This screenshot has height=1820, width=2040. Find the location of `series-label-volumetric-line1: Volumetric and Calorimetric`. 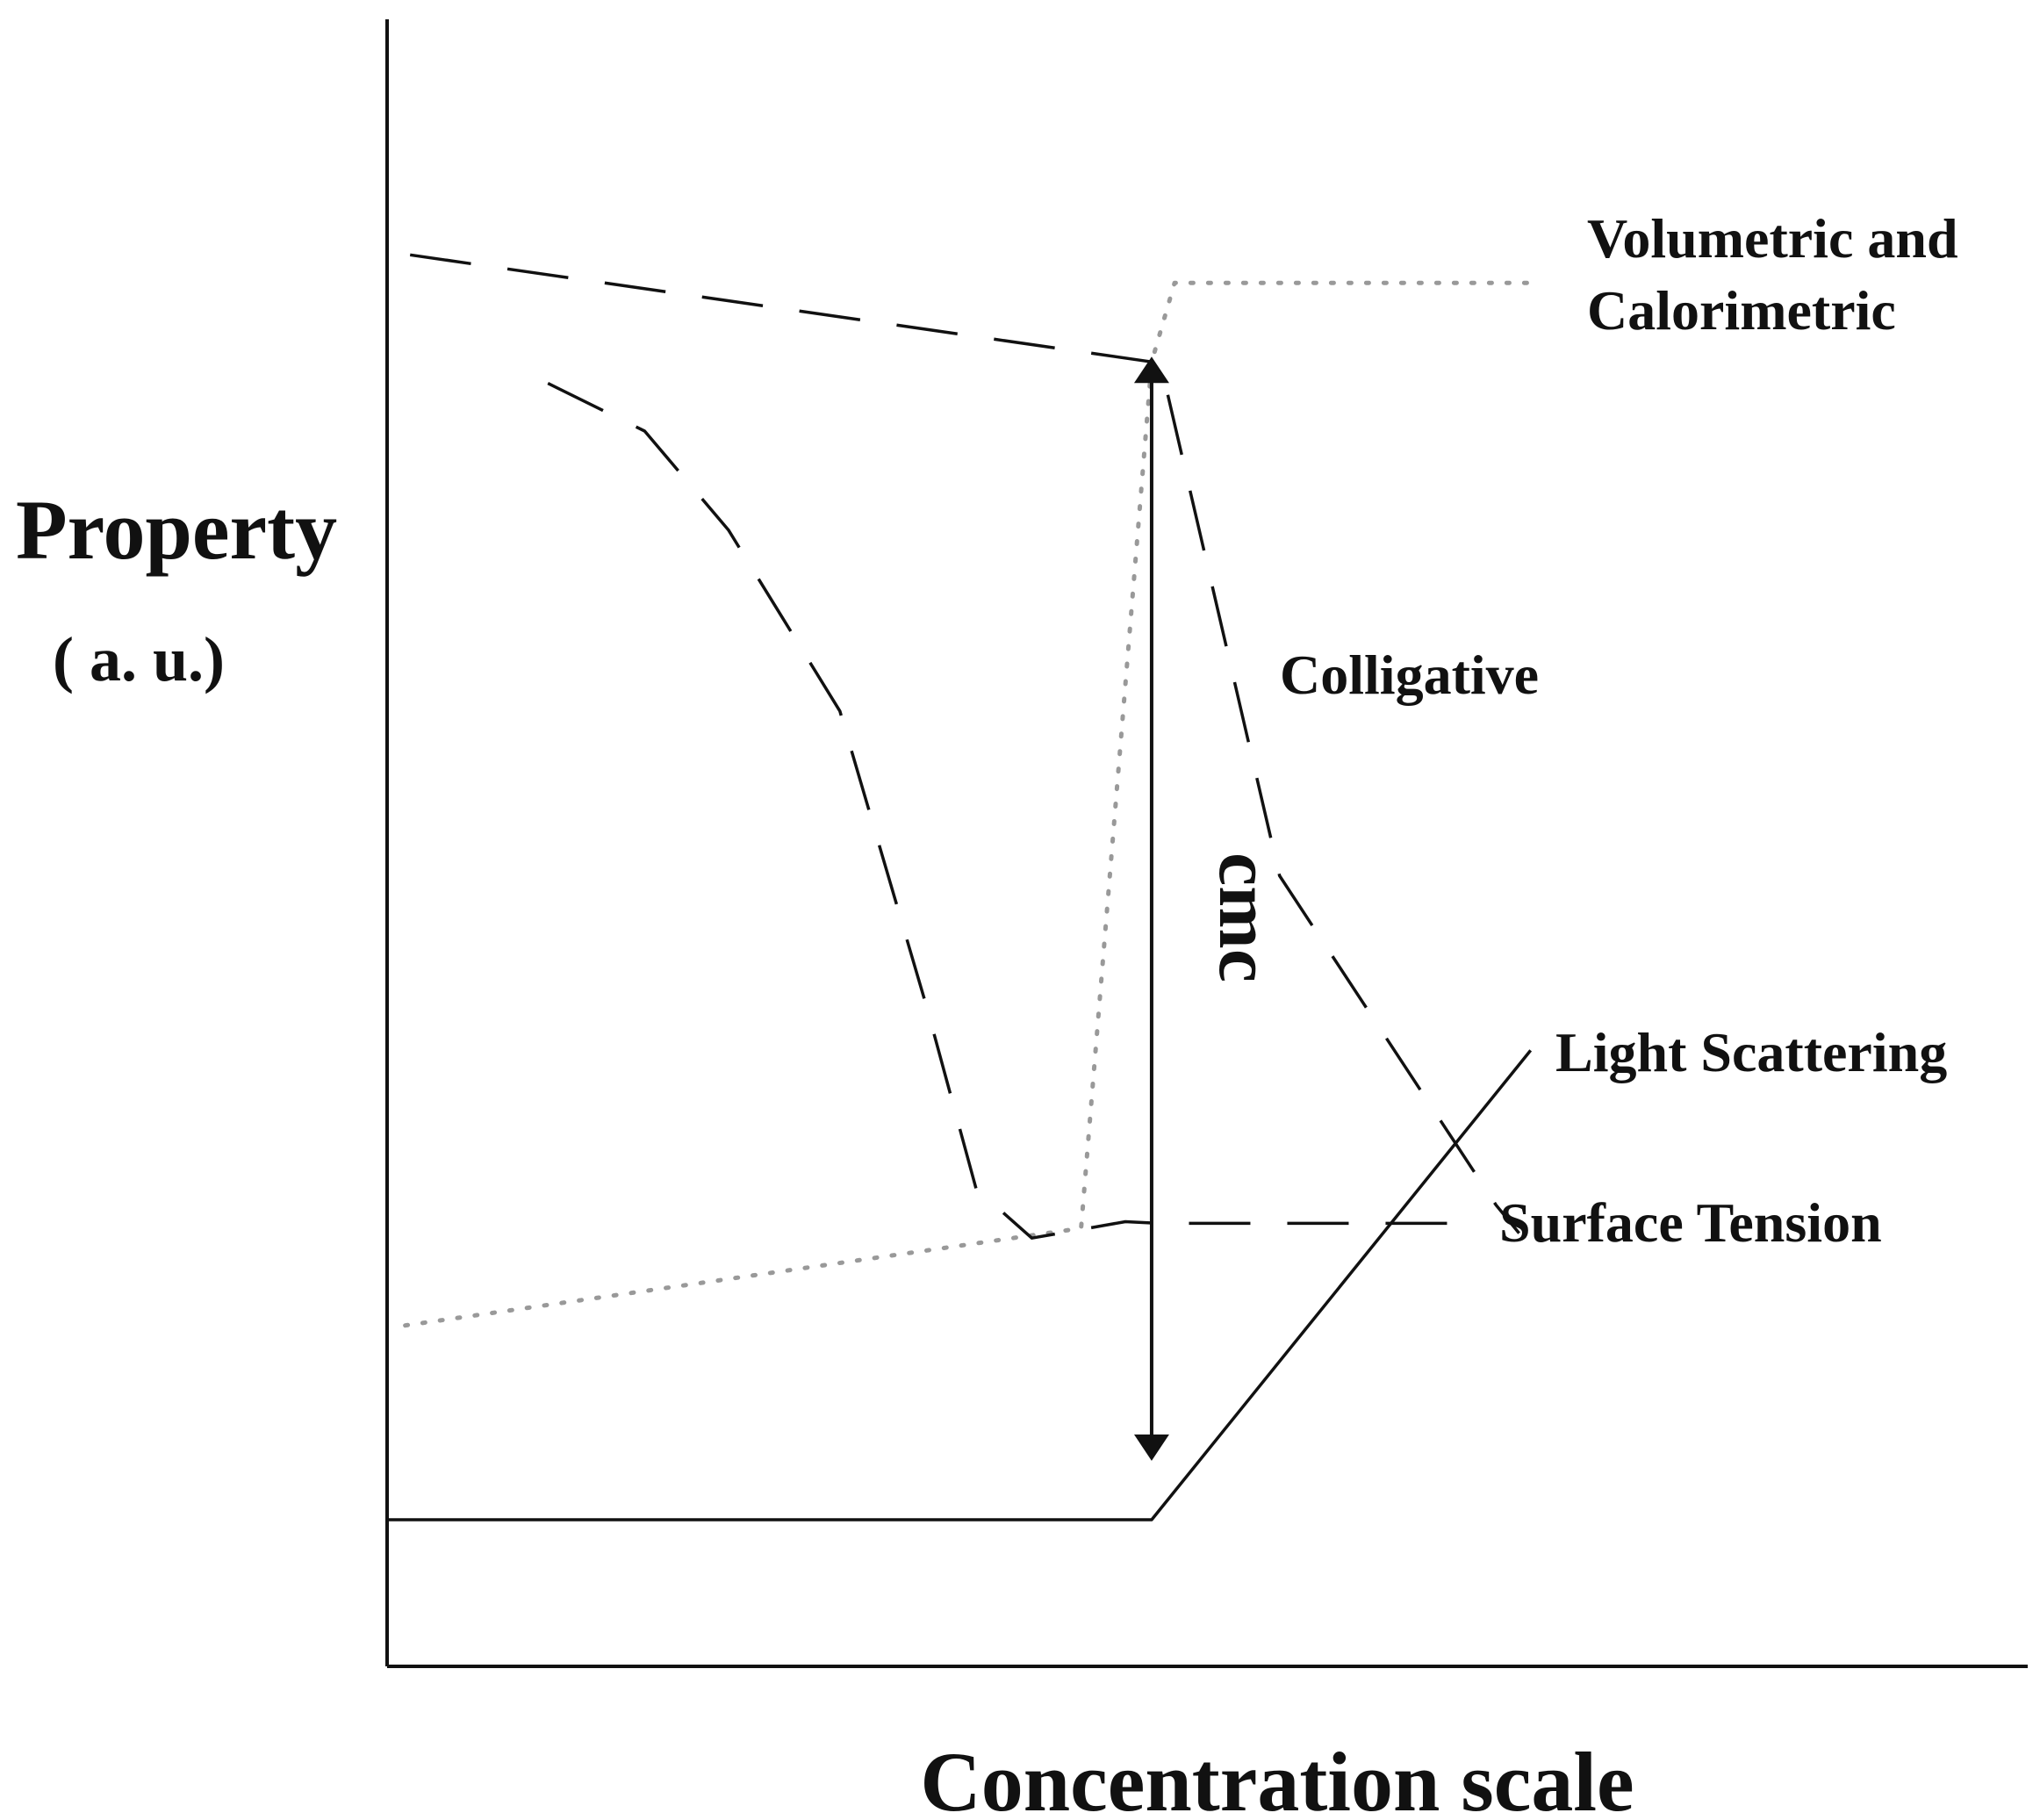

series-label-volumetric-line1: Volumetric and Calorimetric is located at coordinates (1772, 274).